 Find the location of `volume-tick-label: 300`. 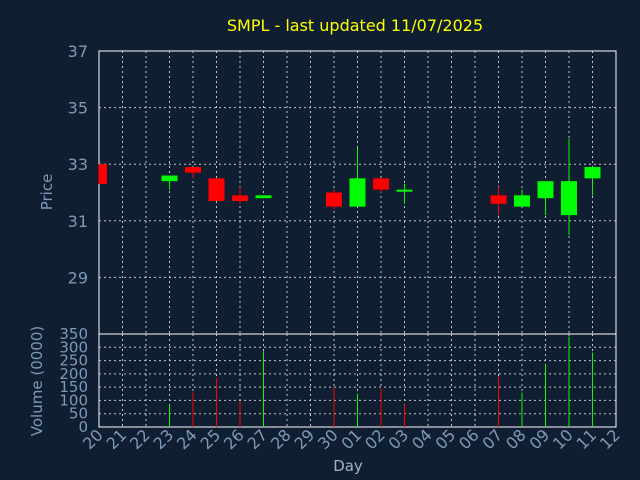

volume-tick-label: 300 is located at coordinates (73, 347).